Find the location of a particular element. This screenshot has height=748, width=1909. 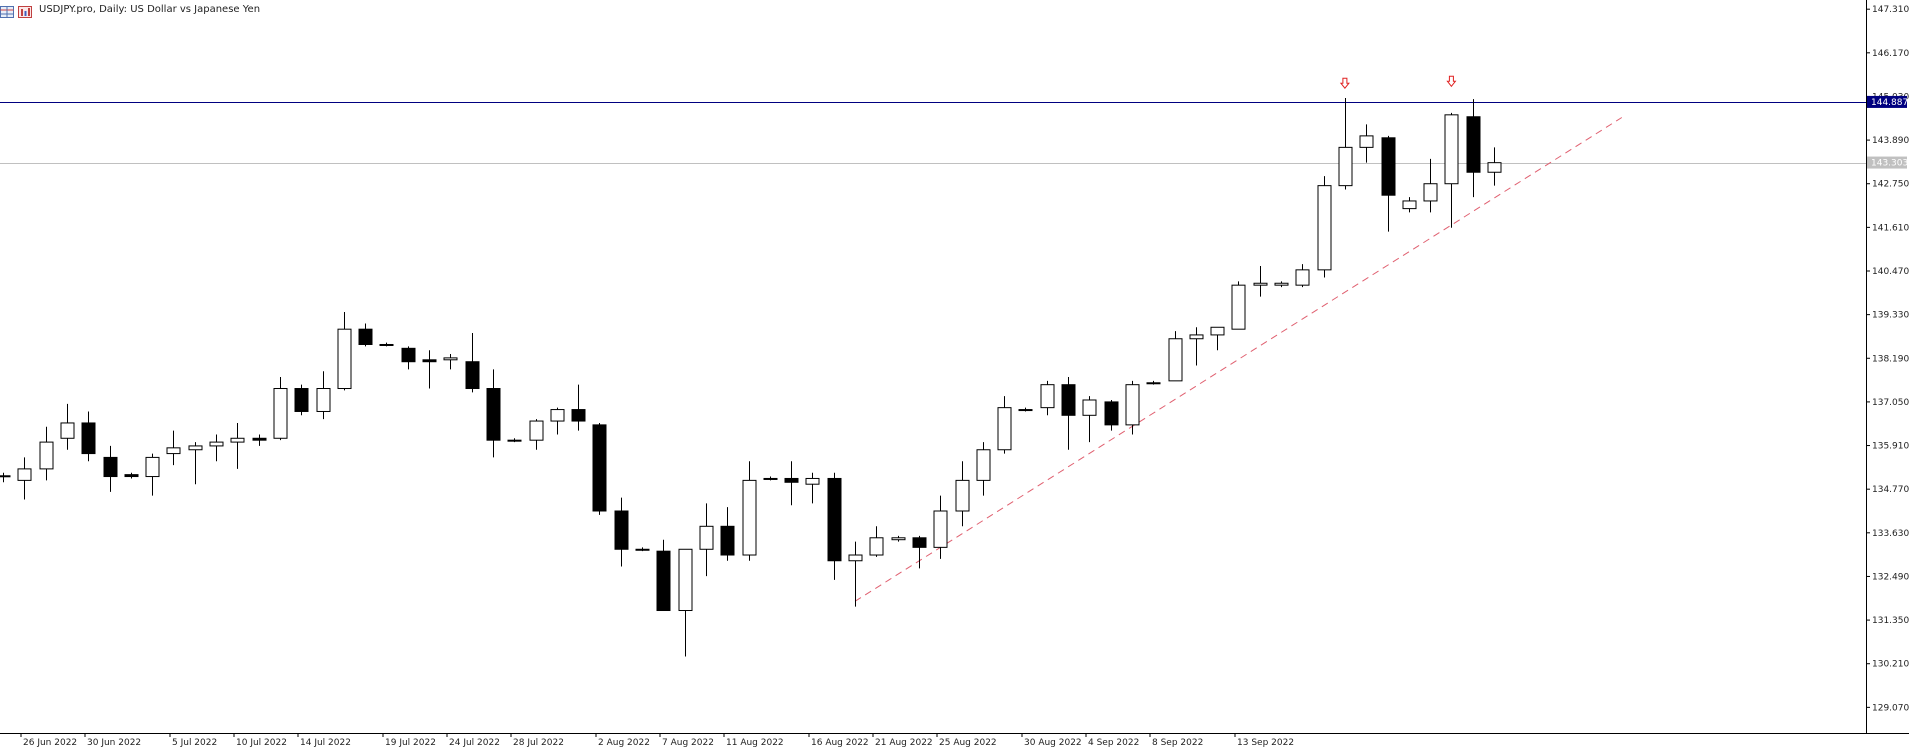

x-tick-label: 24 Jul 2022 is located at coordinates (474, 743).